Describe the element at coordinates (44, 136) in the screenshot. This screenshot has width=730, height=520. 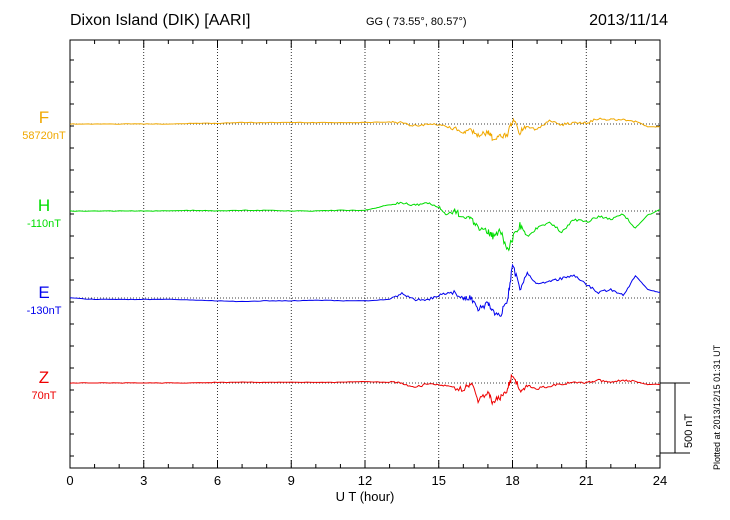
I see `component-baseline-f: 58720nT` at that location.